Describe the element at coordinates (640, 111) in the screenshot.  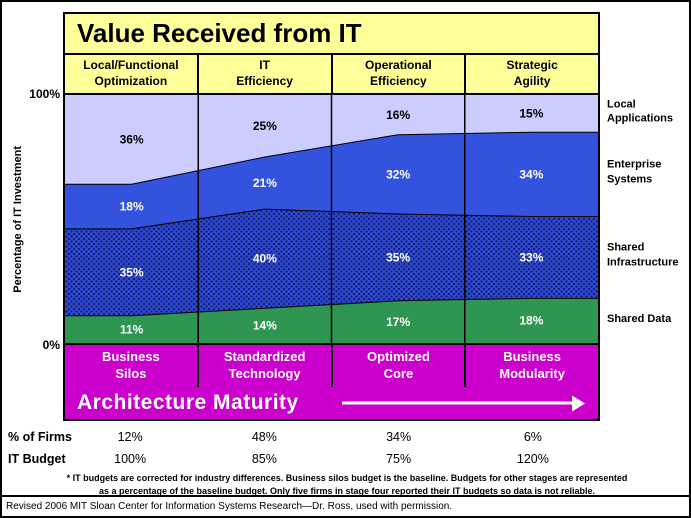
I see `series-label-local-applications: Local Applications` at that location.